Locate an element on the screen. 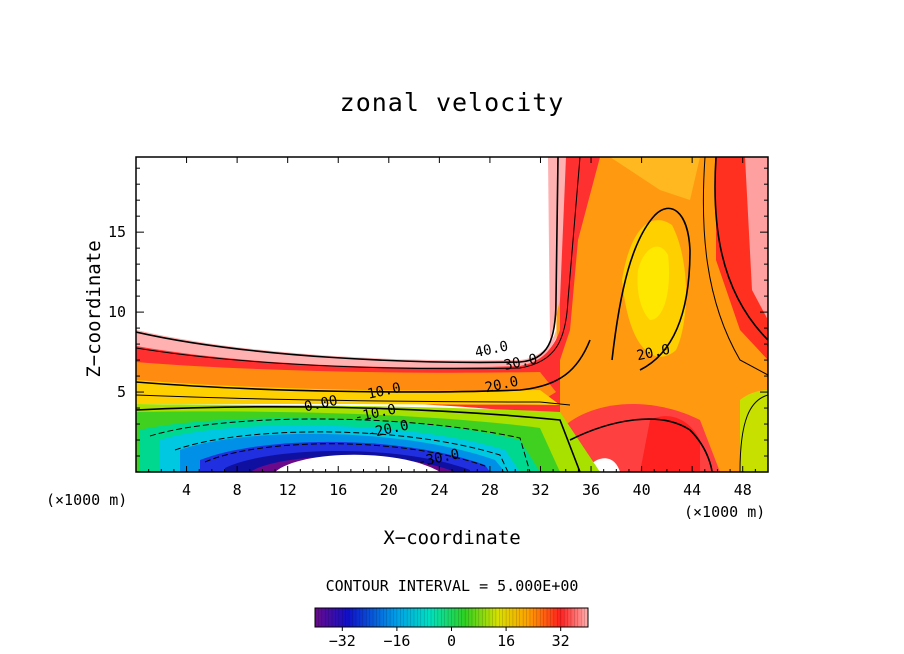 This screenshot has width=904, height=654. x-tick-label: 16 is located at coordinates (338, 490).